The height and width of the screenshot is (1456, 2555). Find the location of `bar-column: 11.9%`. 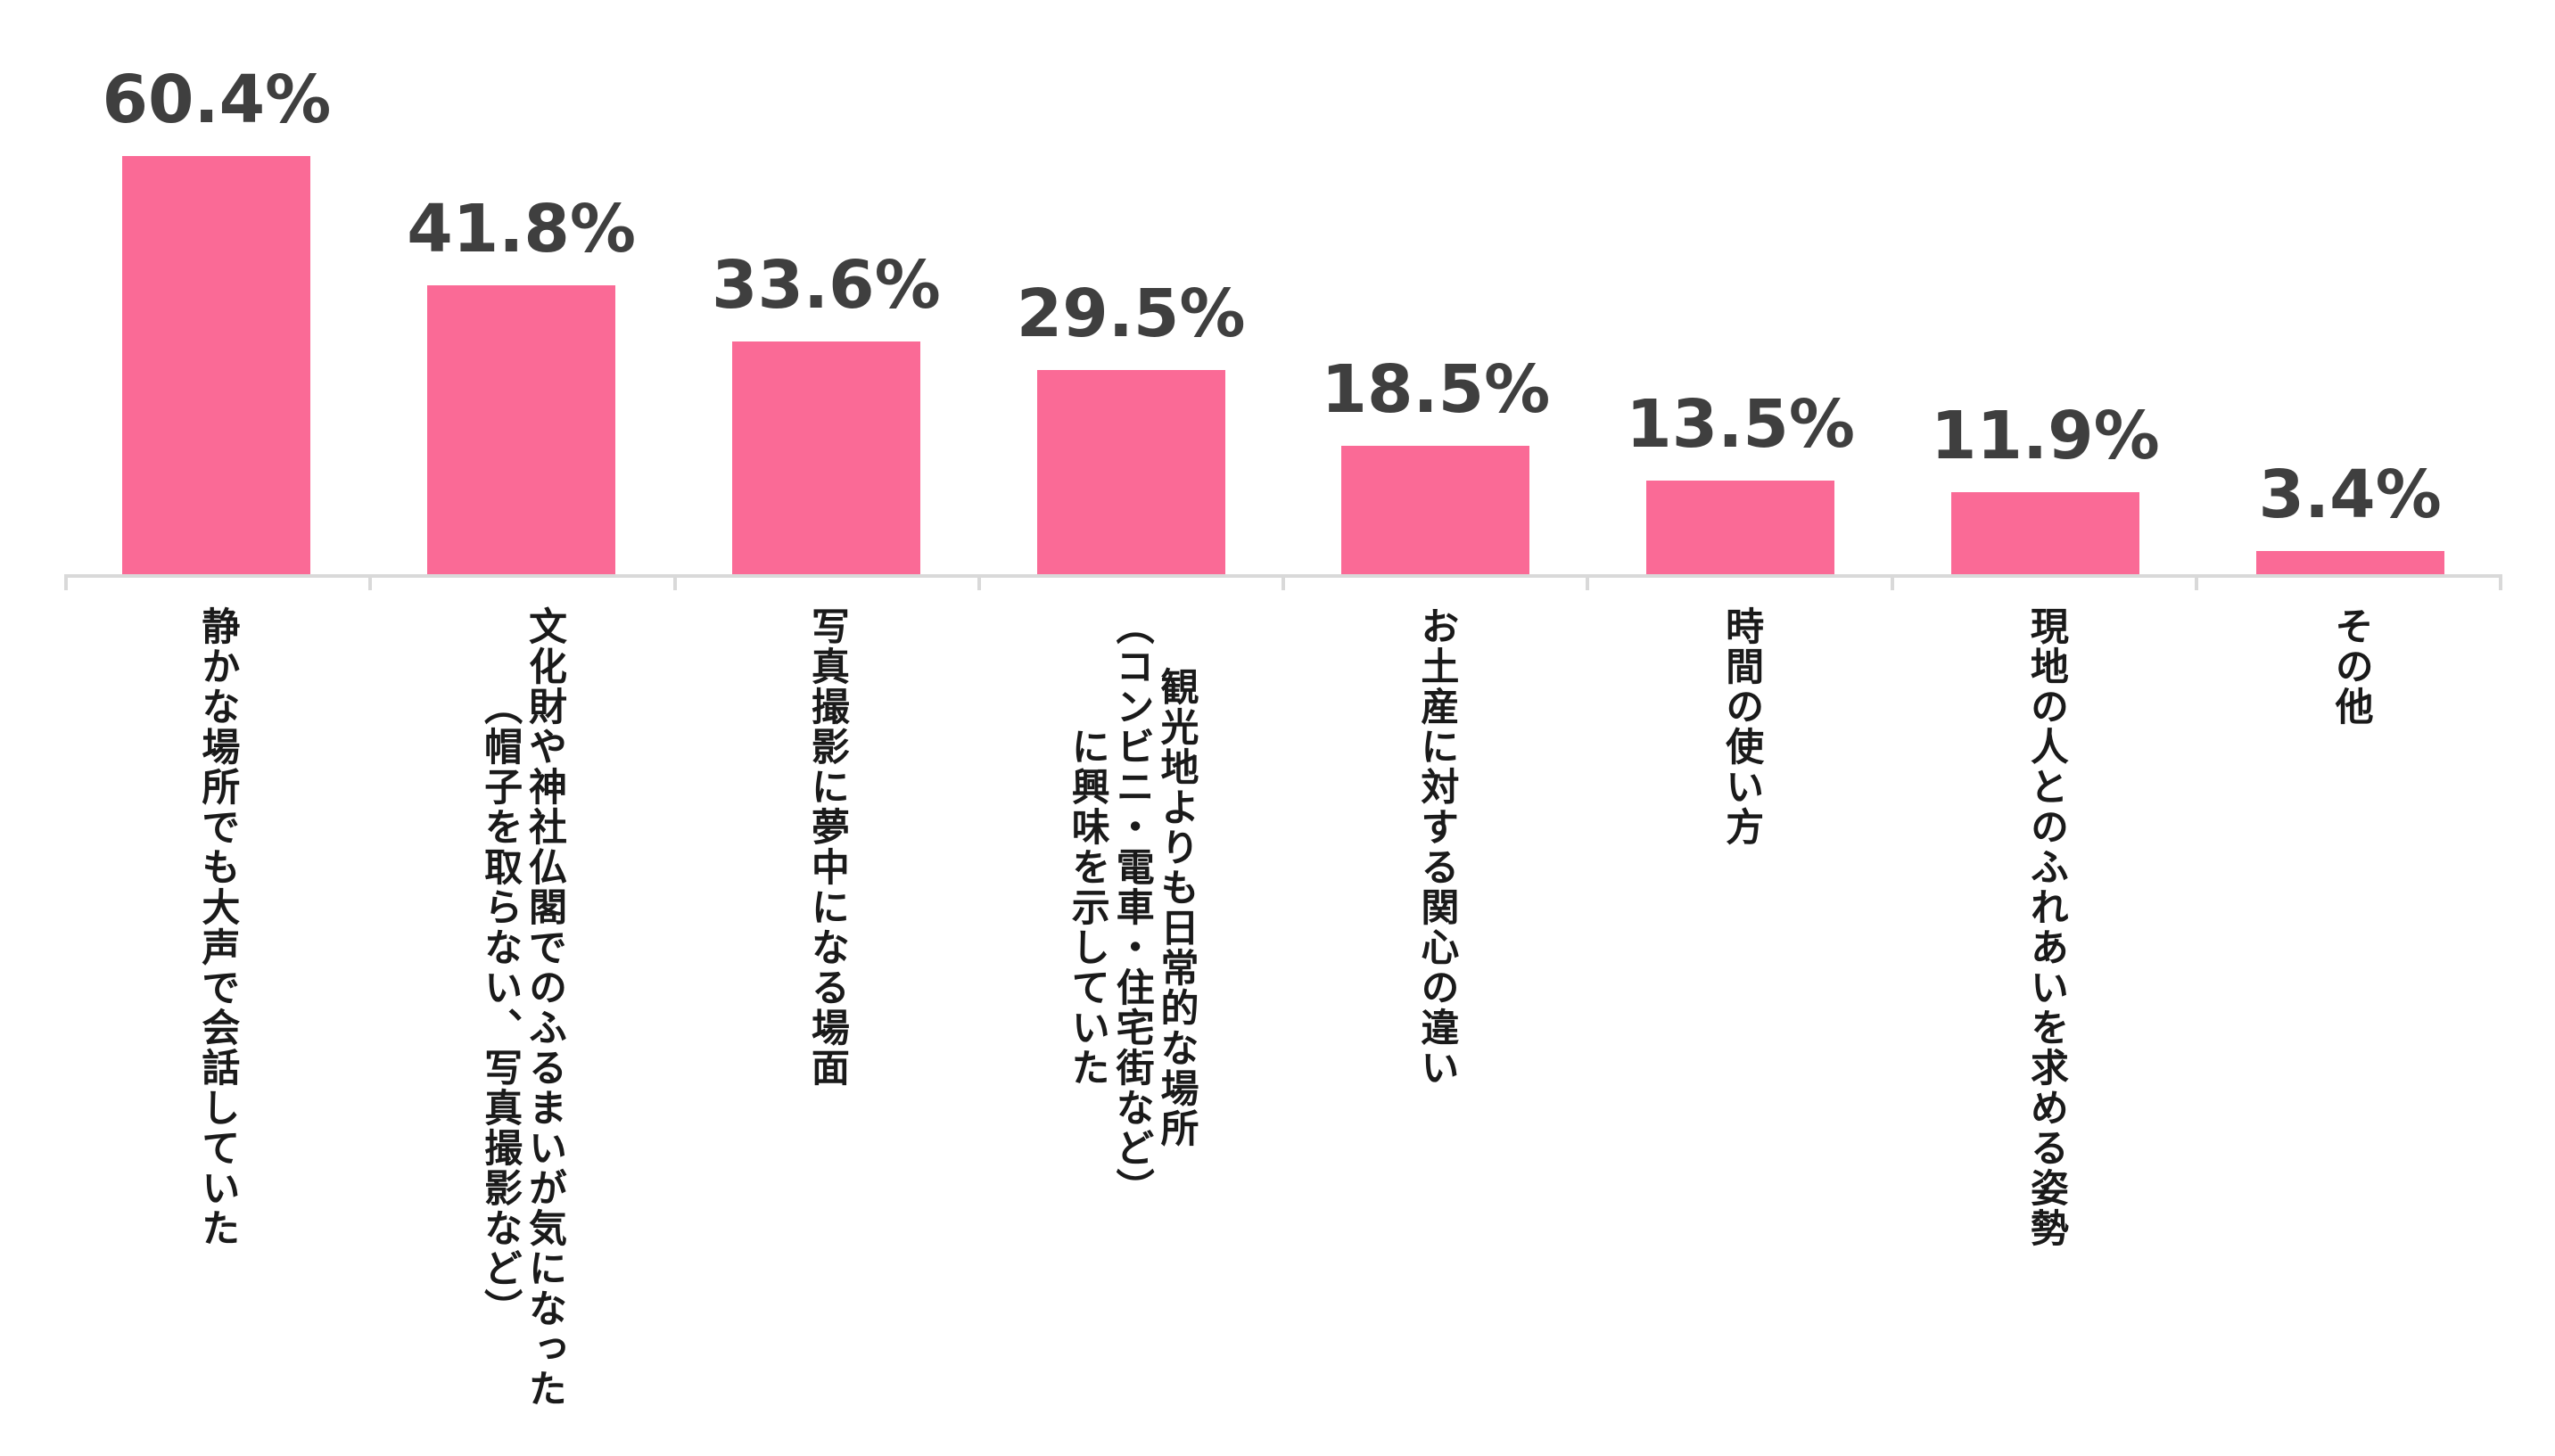

bar-column: 11.9% is located at coordinates (2046, 287).